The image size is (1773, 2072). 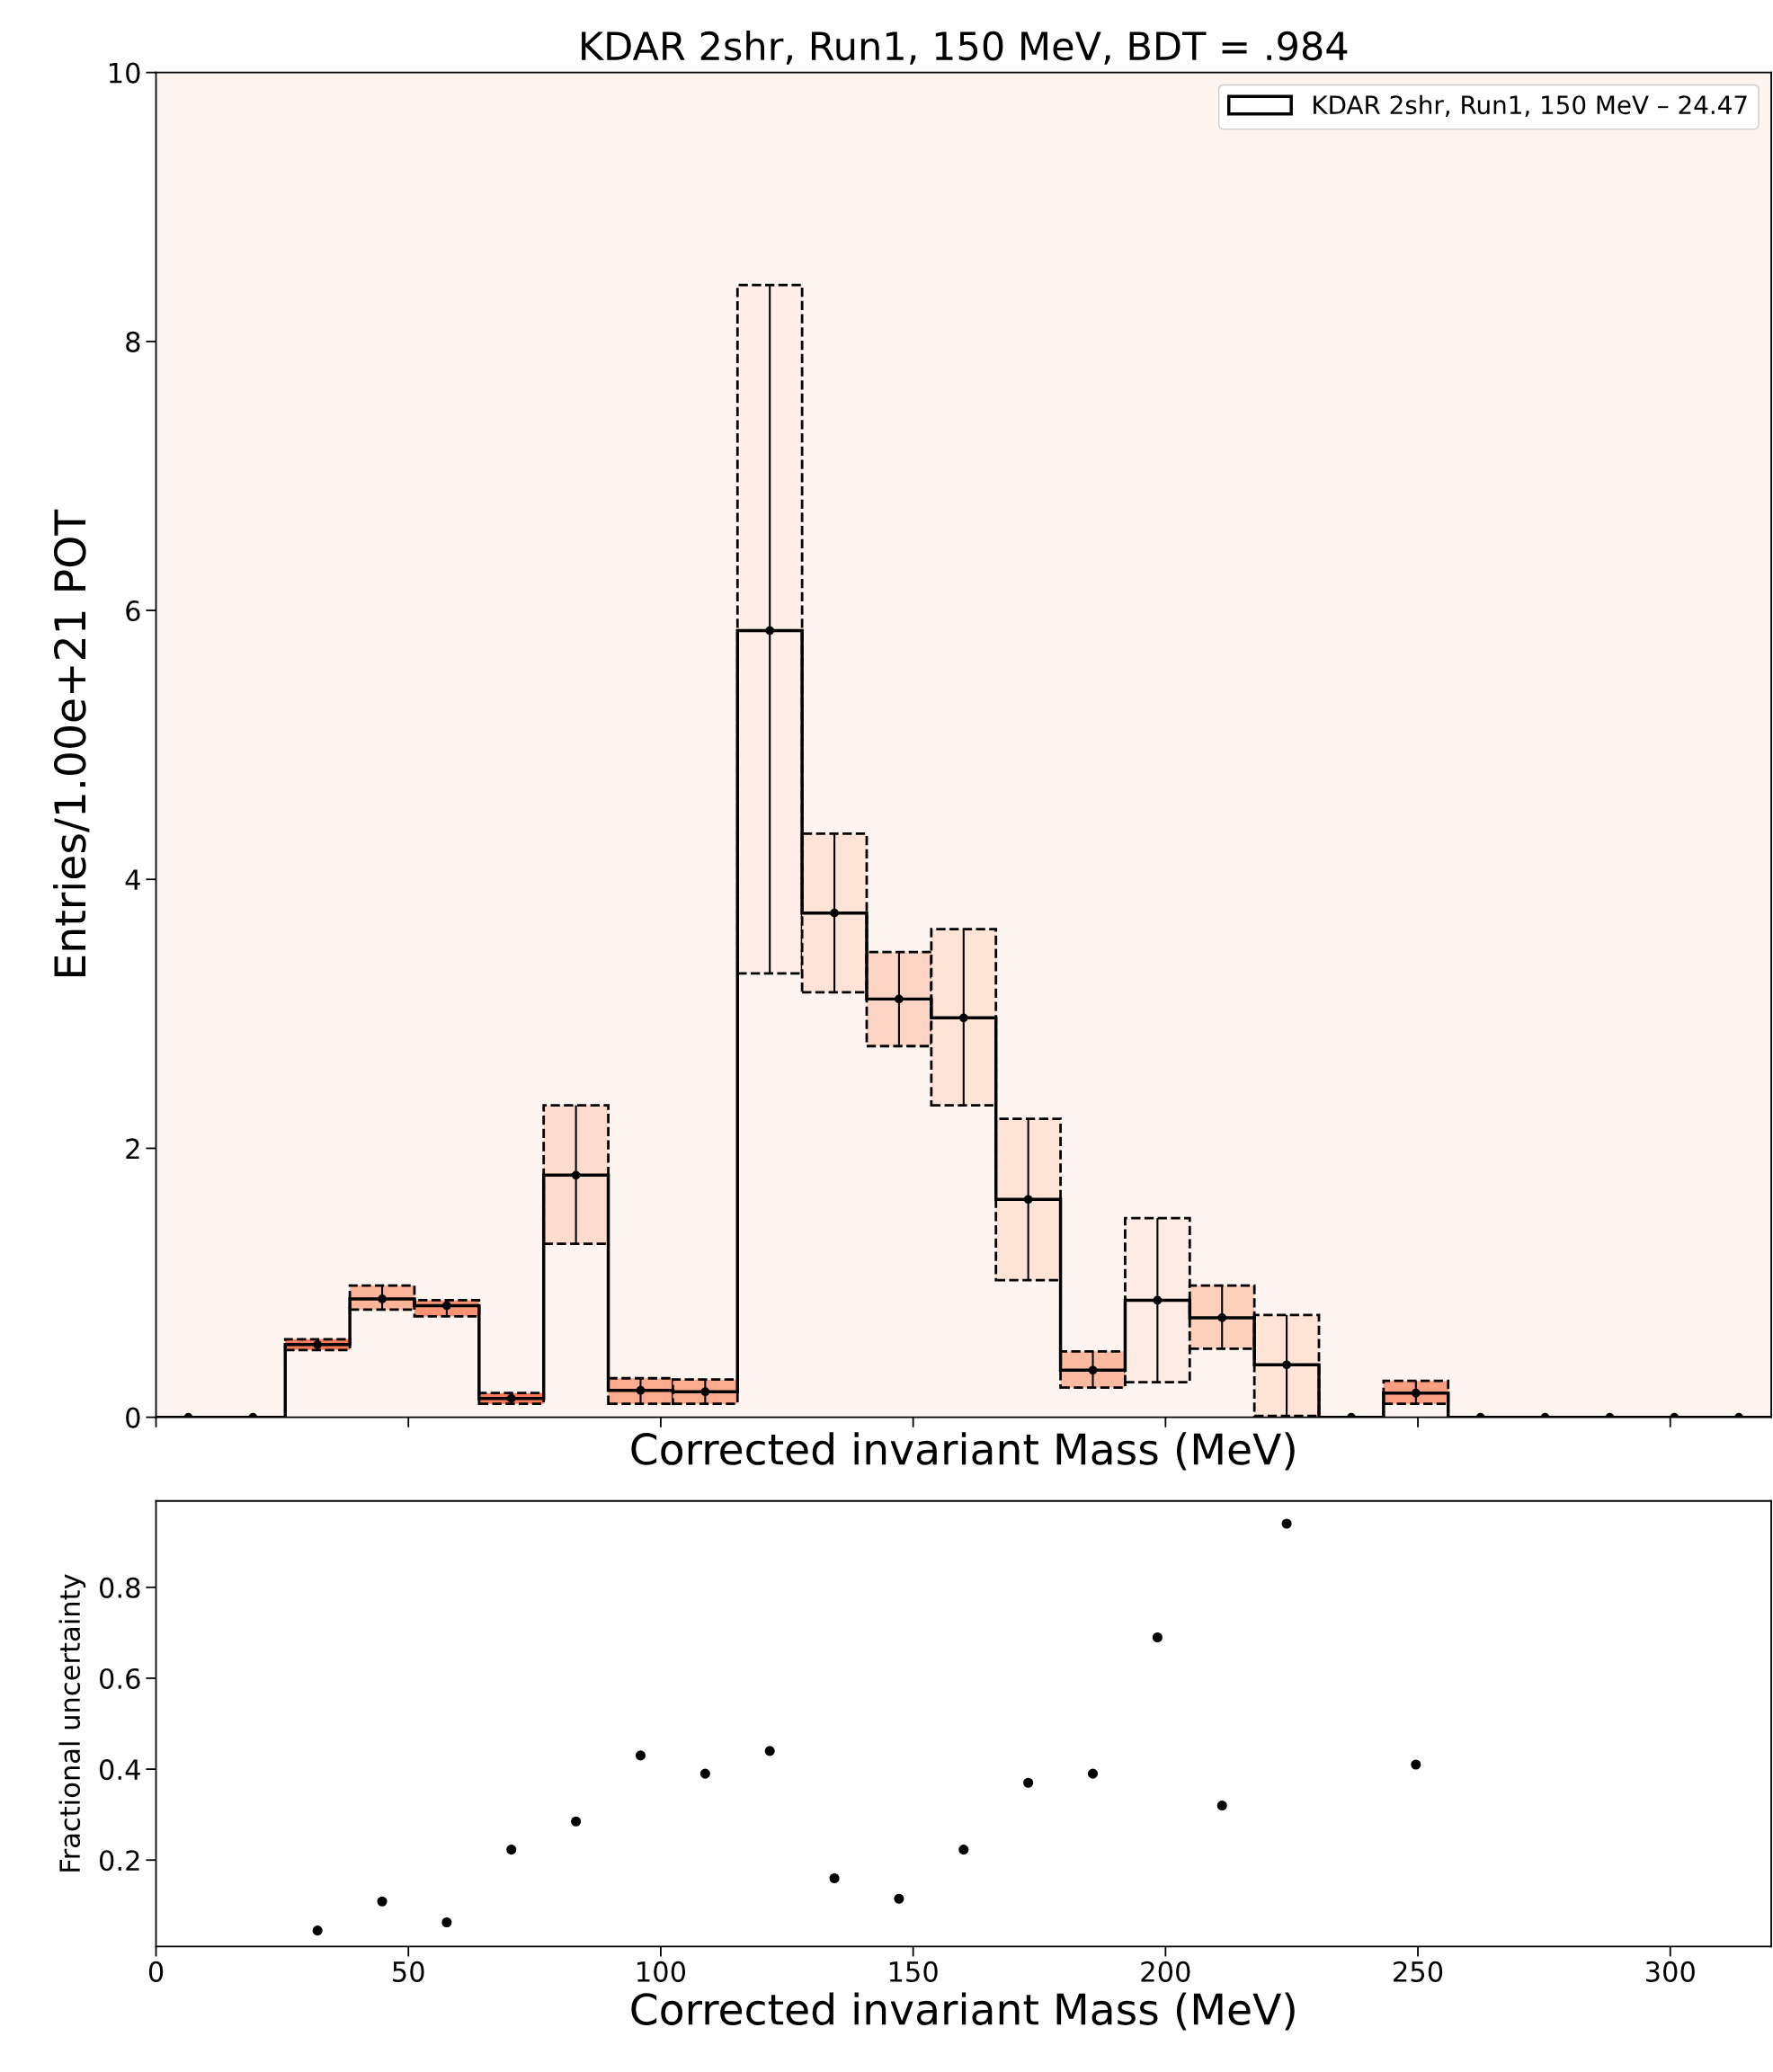 What do you see at coordinates (965, 48) in the screenshot?
I see `chart-title: KDAR 2shr, Run1, 150 MeV, BDT = .984` at bounding box center [965, 48].